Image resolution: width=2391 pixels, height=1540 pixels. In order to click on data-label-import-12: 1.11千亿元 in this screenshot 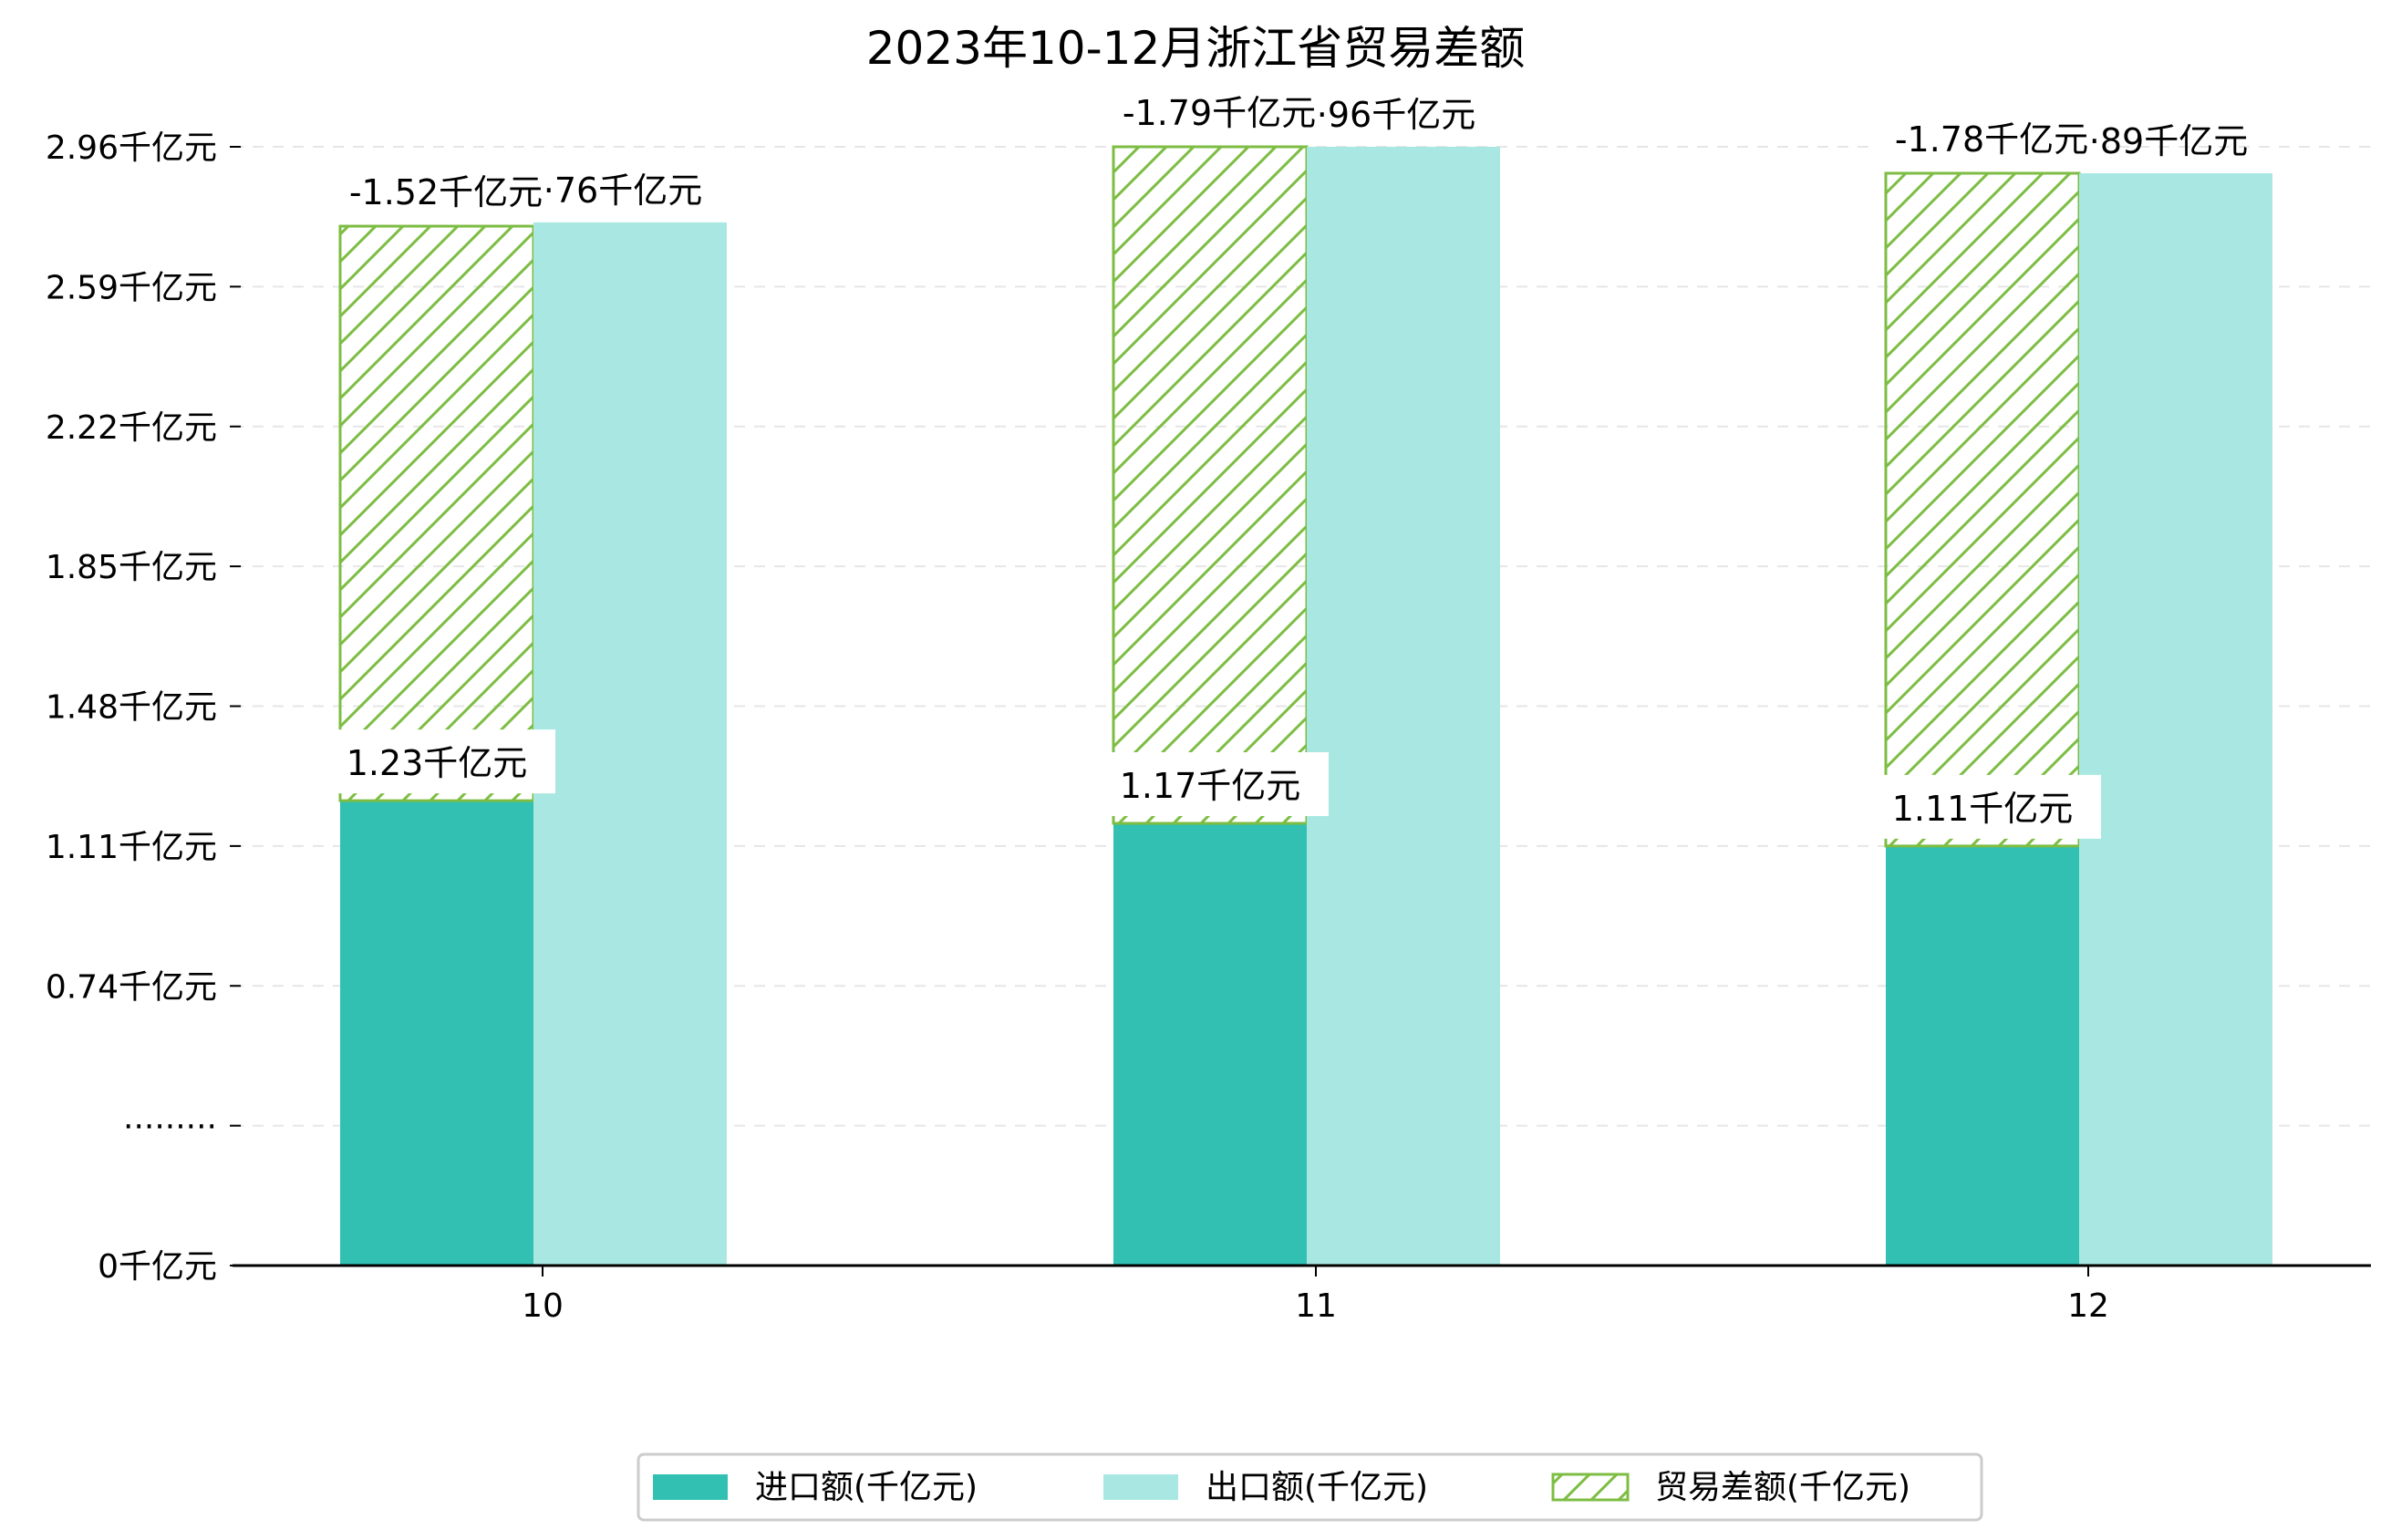, I will do `click(1983, 809)`.